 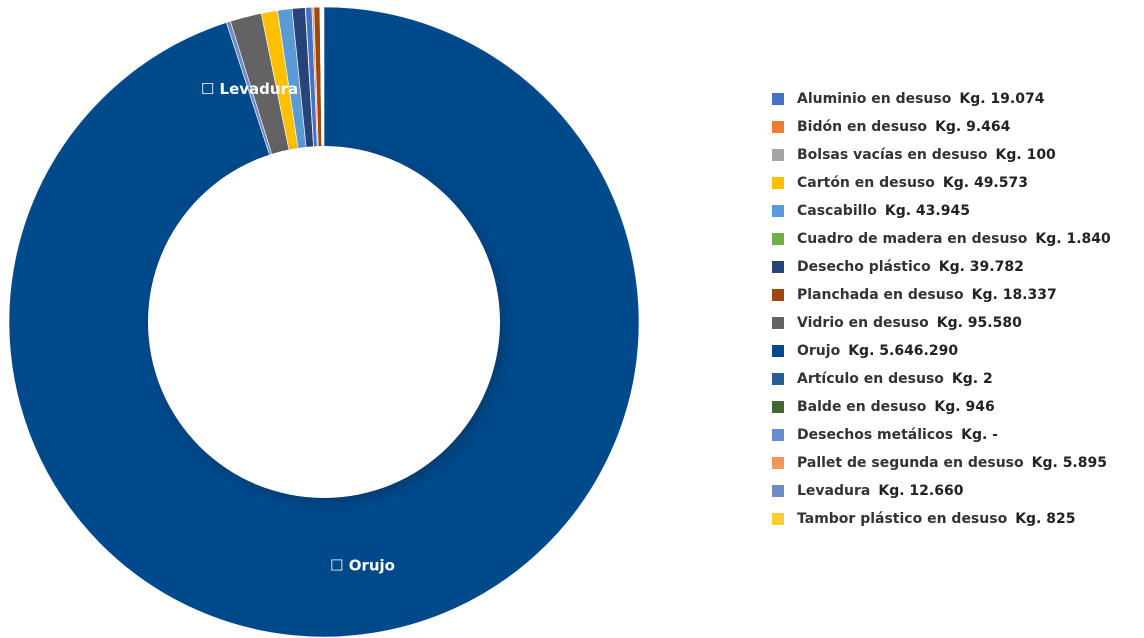 I want to click on legend-item-desecho-plastico: Desecho plástico Kg. 39.782, so click(x=941, y=267).